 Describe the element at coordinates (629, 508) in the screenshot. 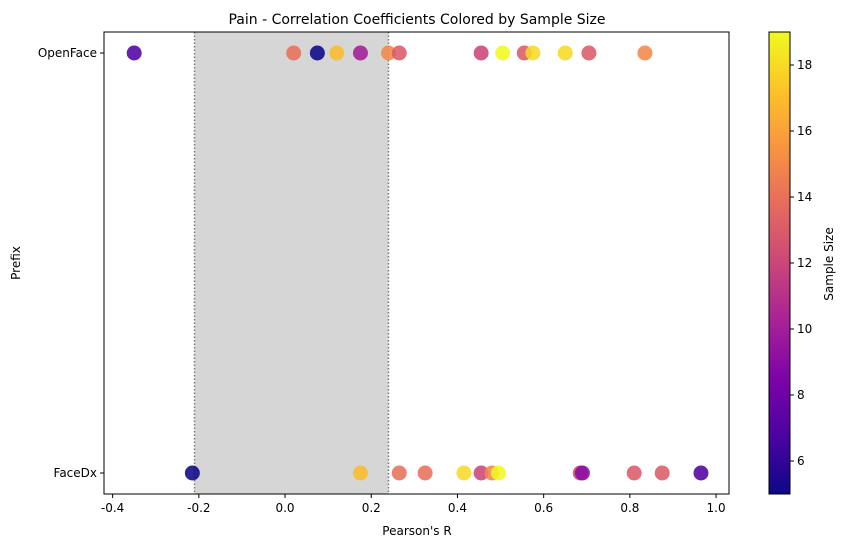

I see `x-tick-label: 0.8` at that location.